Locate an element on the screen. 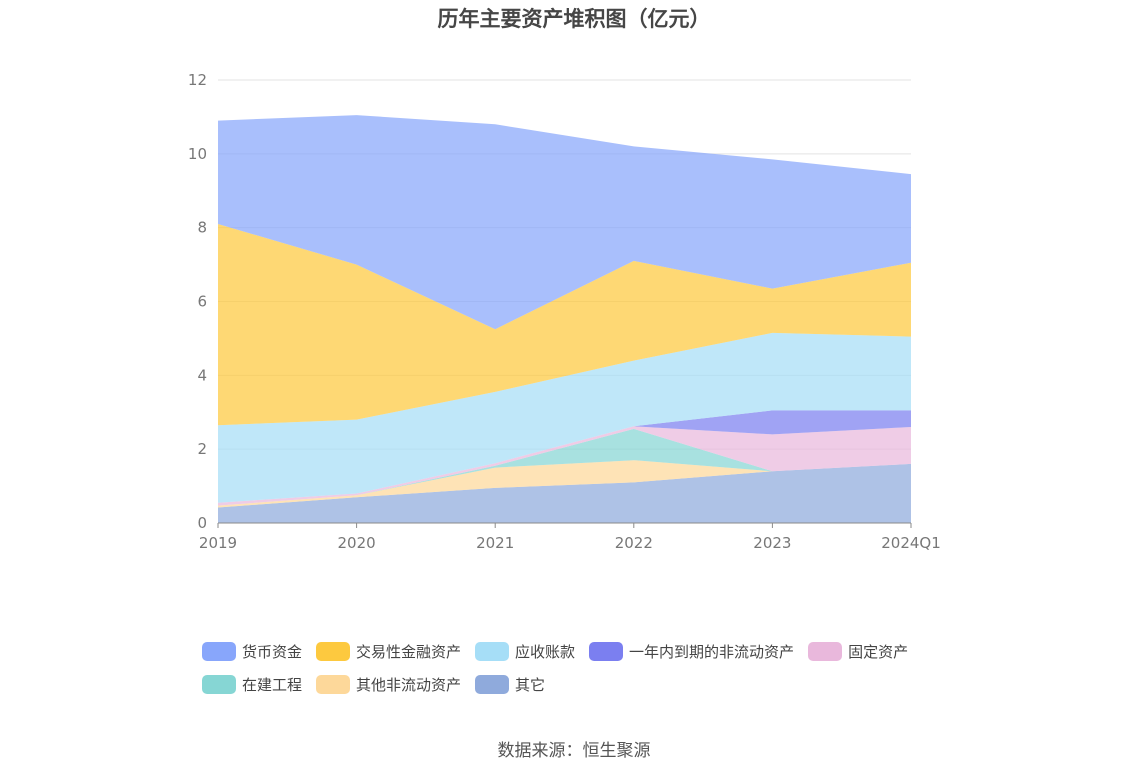  legend-row-1: 货币资金 交易性金融资产 应收账款 一年内到期的非流动资产 固定资产 is located at coordinates (592, 651).